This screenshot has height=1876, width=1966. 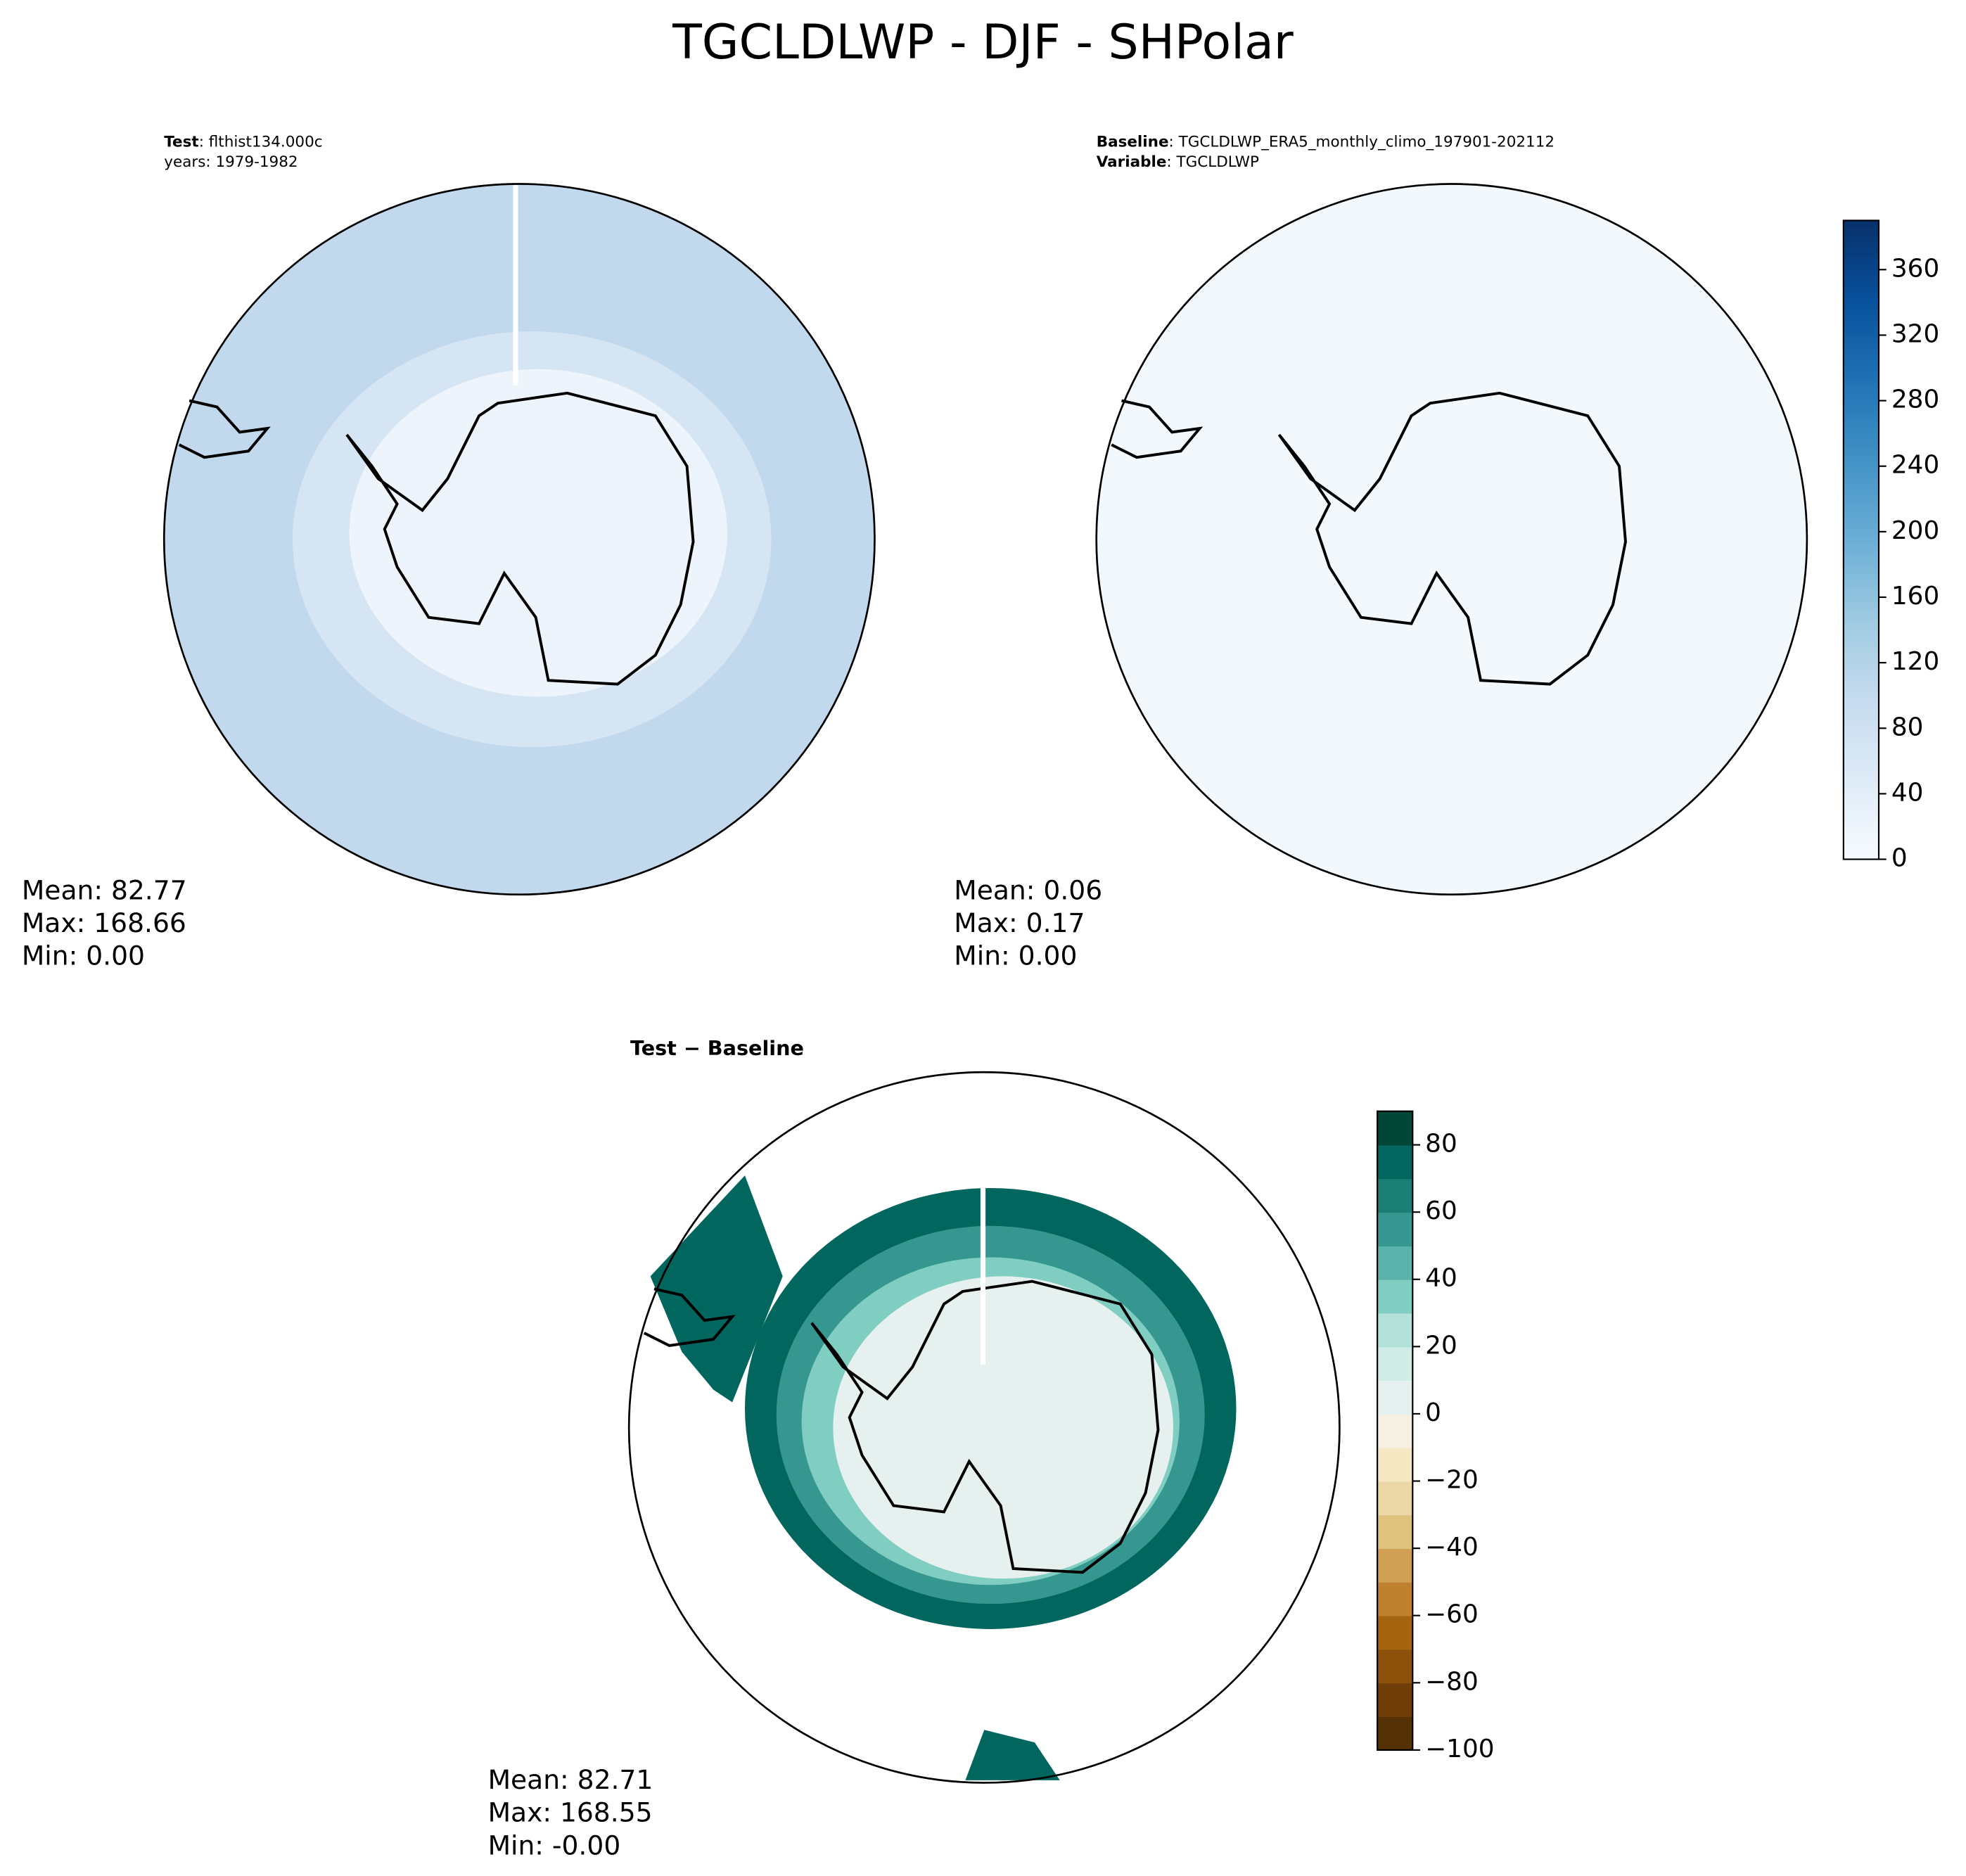 What do you see at coordinates (104, 922) in the screenshot?
I see `stat-line: Max: 168.66` at bounding box center [104, 922].